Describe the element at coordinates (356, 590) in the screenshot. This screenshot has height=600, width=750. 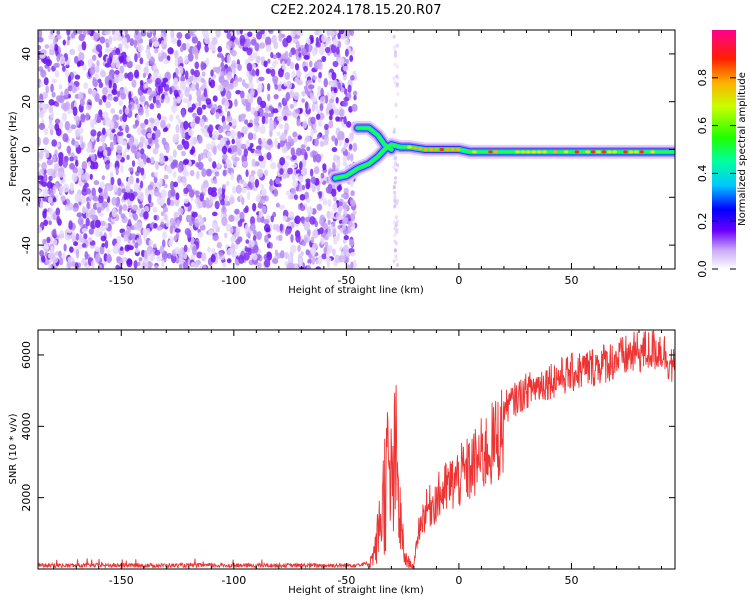
I see `snr-x-label: Height of straight line (km)` at that location.